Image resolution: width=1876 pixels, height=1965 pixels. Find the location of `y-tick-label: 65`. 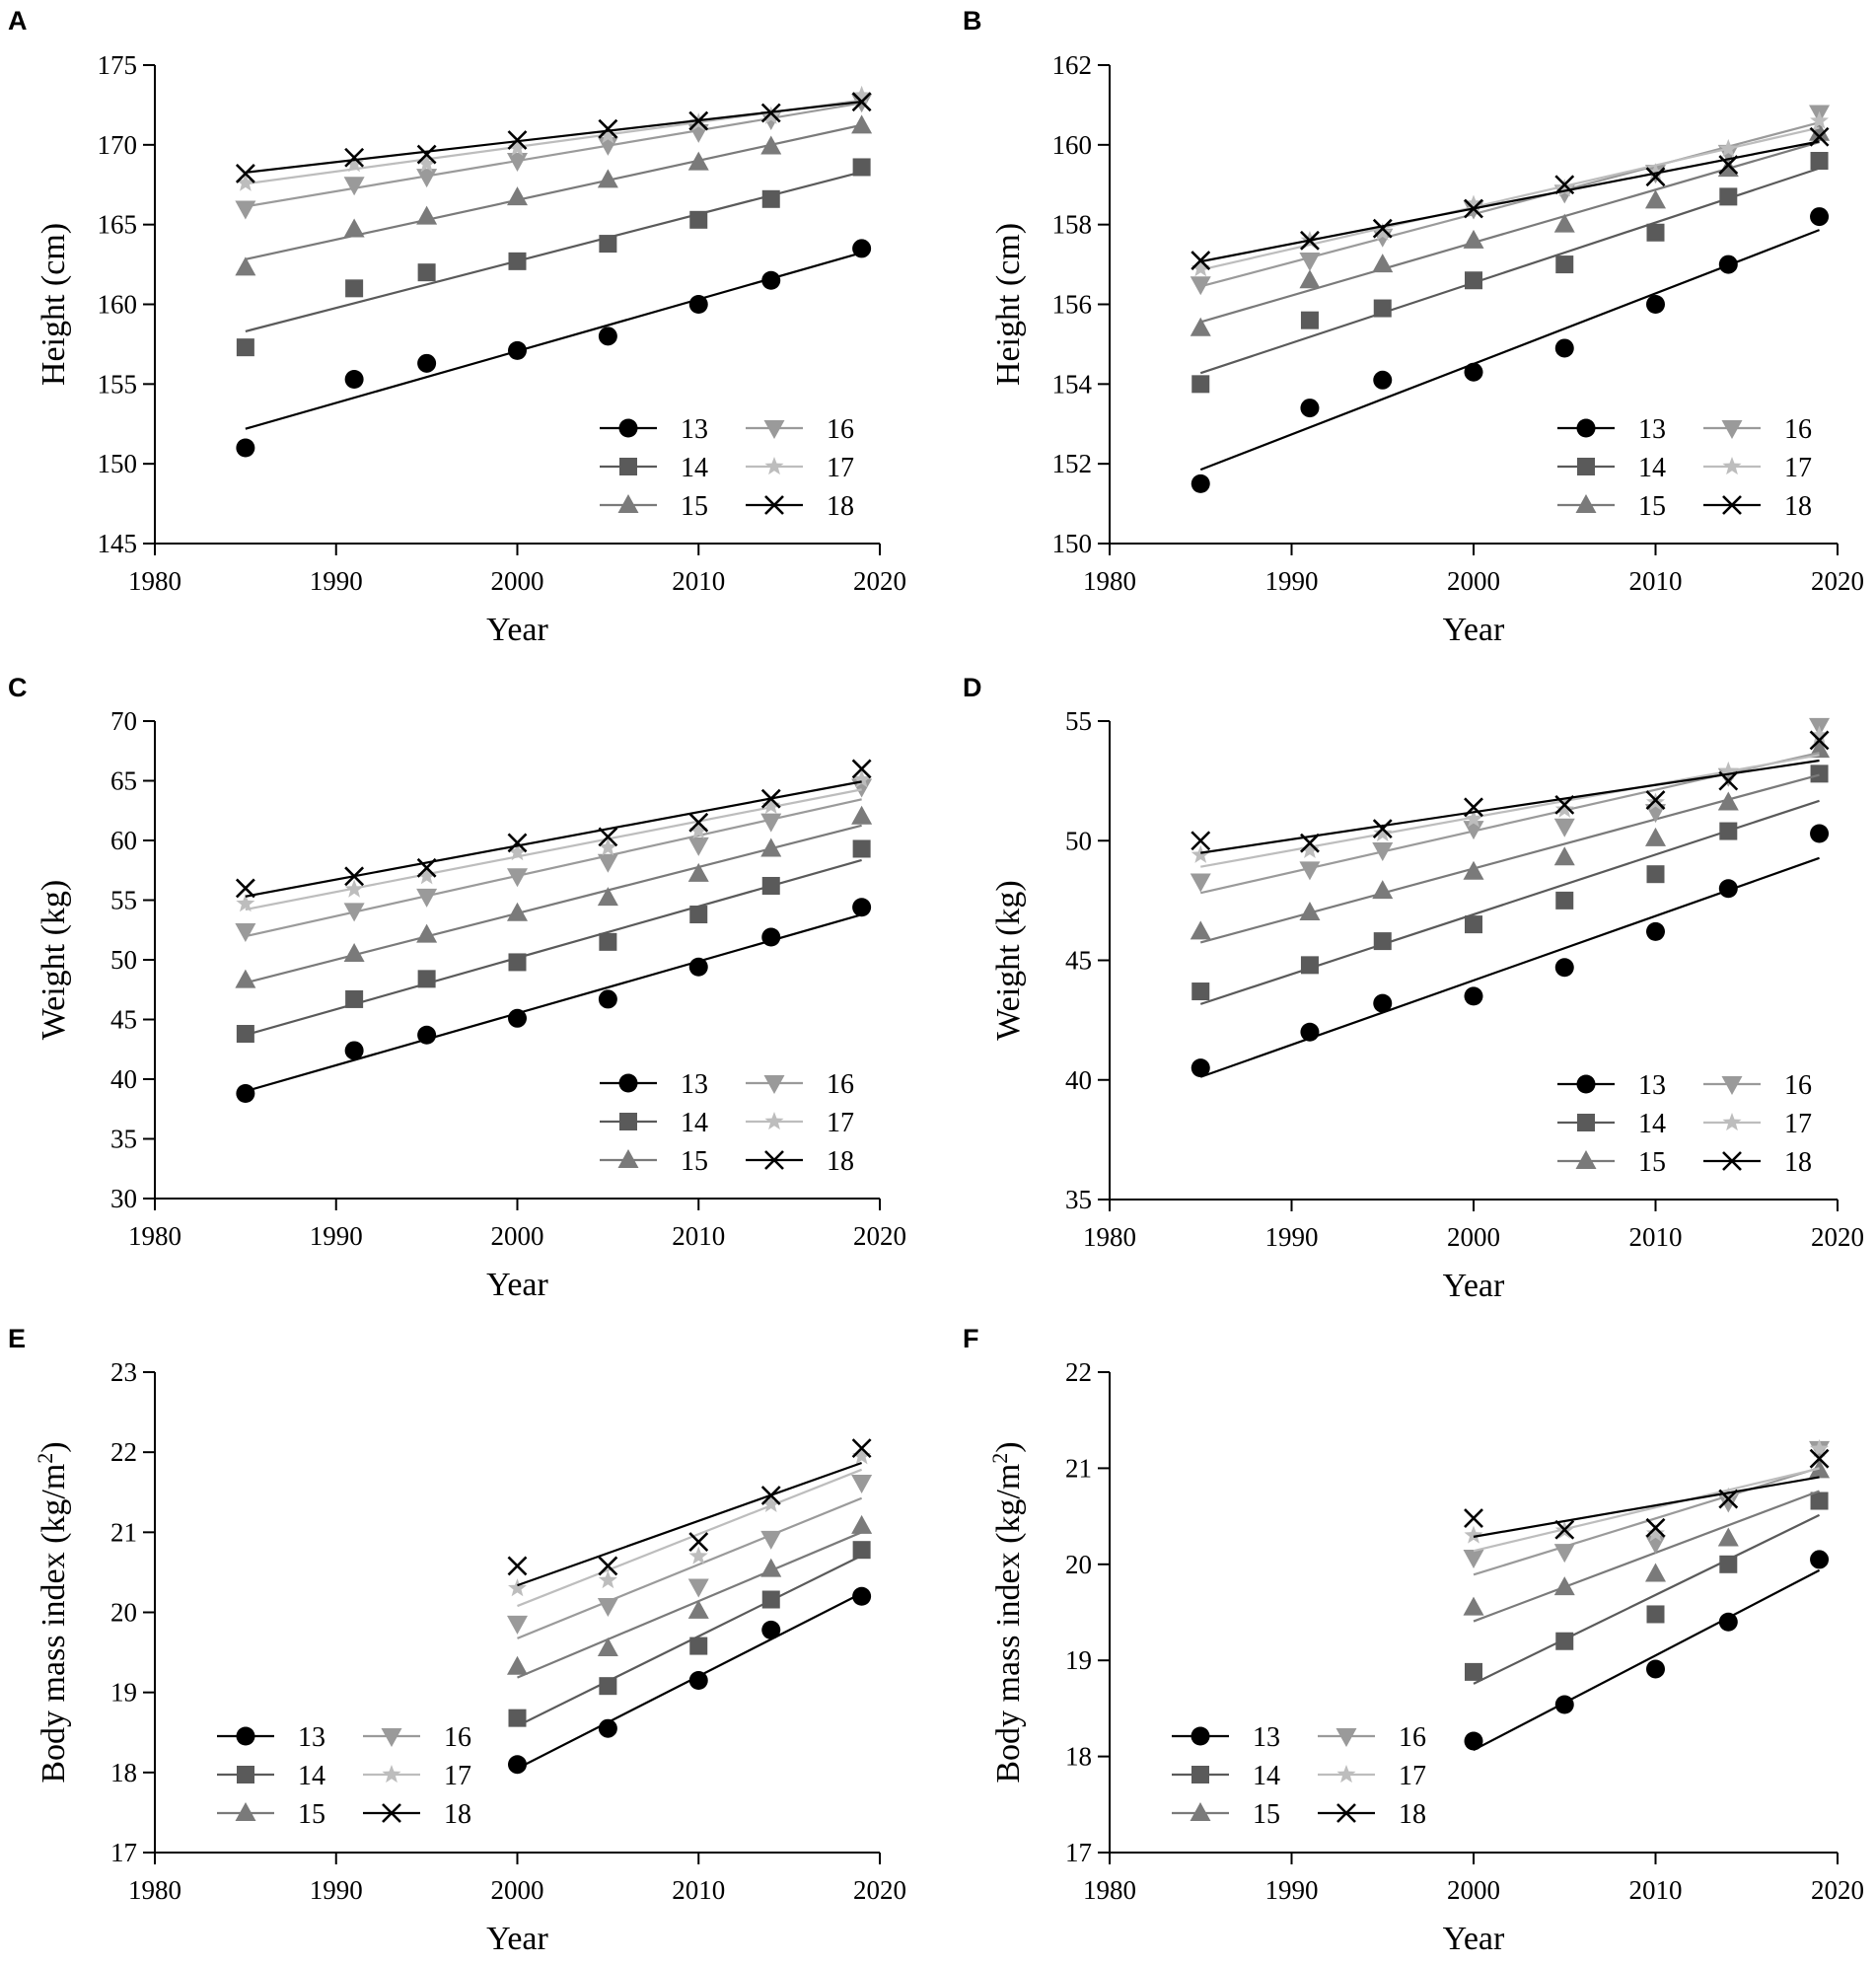

y-tick-label: 65 is located at coordinates (123, 781).